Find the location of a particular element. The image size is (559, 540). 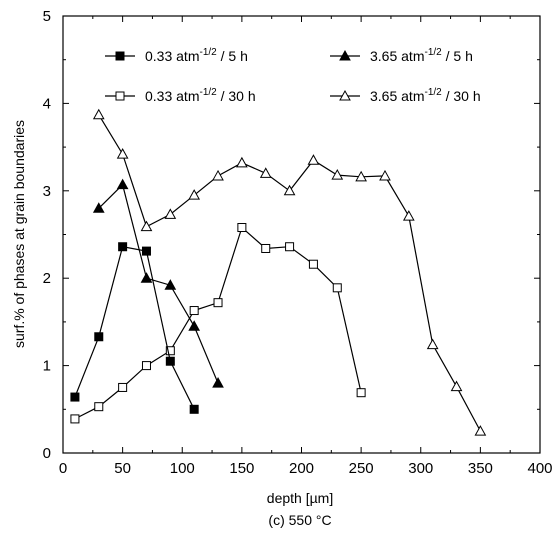

legend-label: 3.65 atm-1/2 / 5 h is located at coordinates (421, 55).